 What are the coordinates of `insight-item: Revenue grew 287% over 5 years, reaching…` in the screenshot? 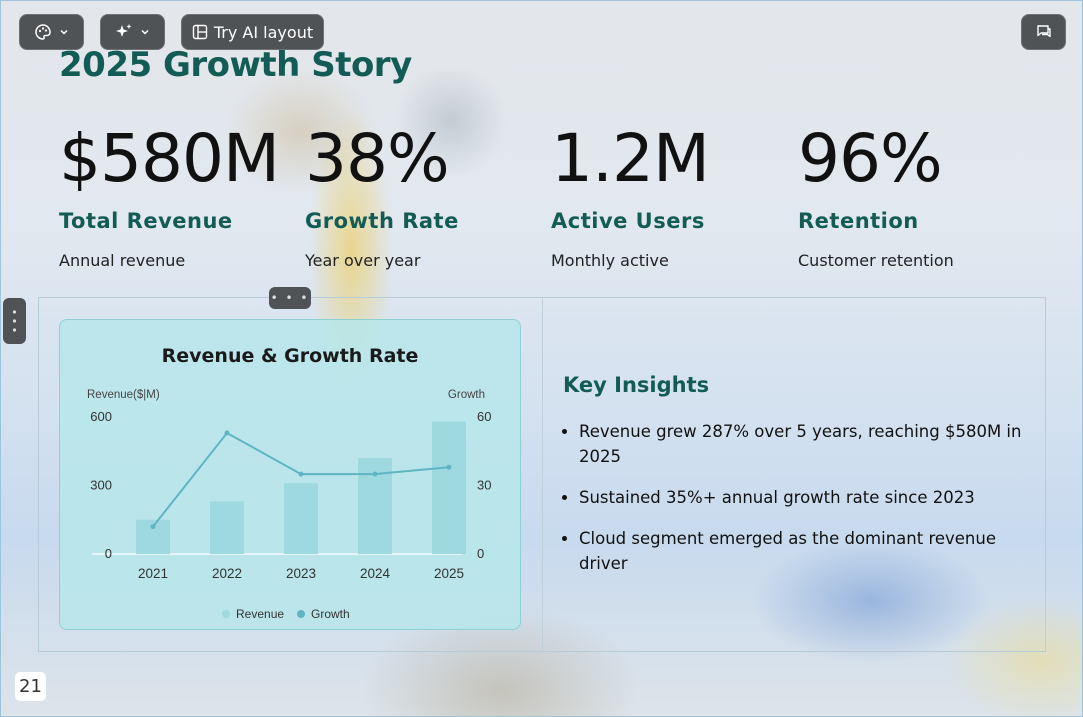 It's located at (814, 444).